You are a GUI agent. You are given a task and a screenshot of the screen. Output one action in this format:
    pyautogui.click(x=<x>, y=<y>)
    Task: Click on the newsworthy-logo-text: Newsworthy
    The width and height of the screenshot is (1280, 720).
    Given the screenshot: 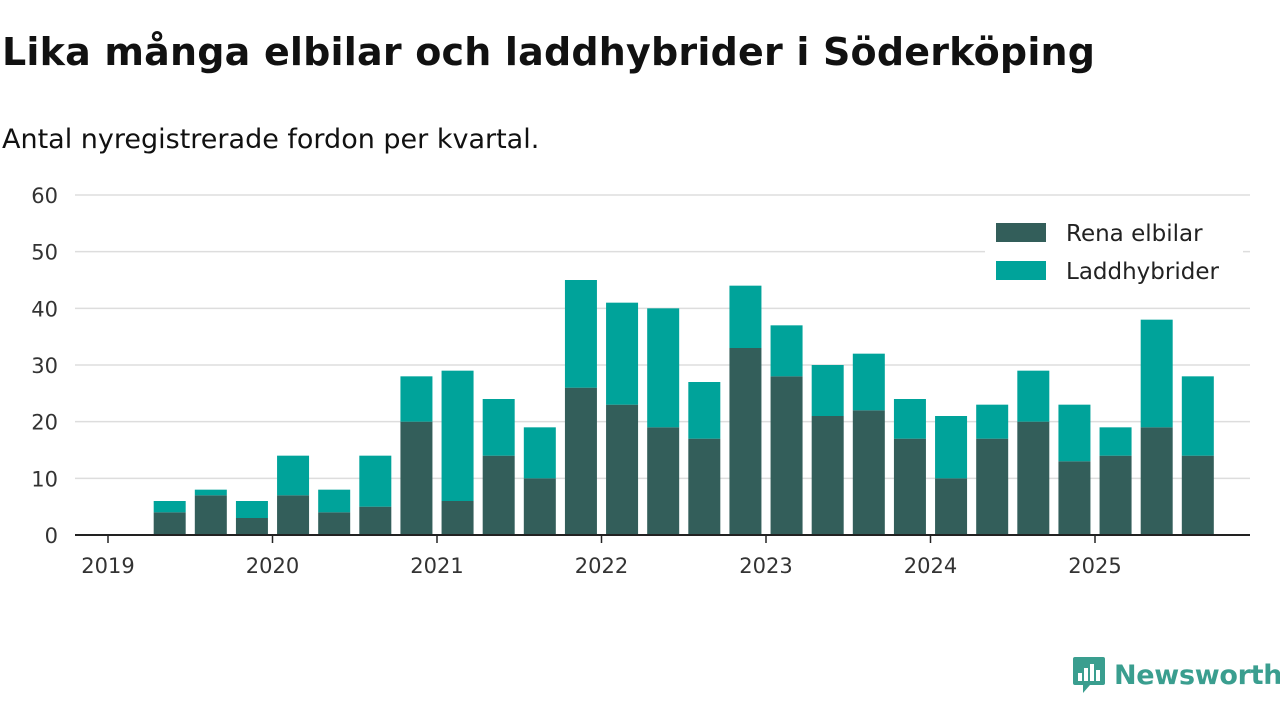 What is the action you would take?
    pyautogui.click(x=1197, y=675)
    